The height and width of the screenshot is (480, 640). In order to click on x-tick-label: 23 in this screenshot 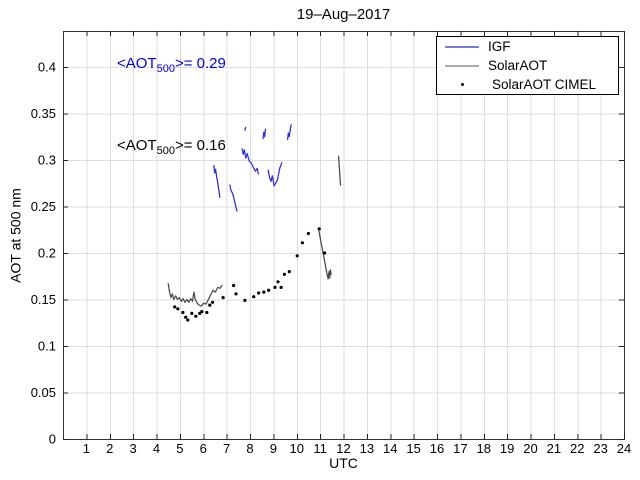, I will do `click(600, 448)`.